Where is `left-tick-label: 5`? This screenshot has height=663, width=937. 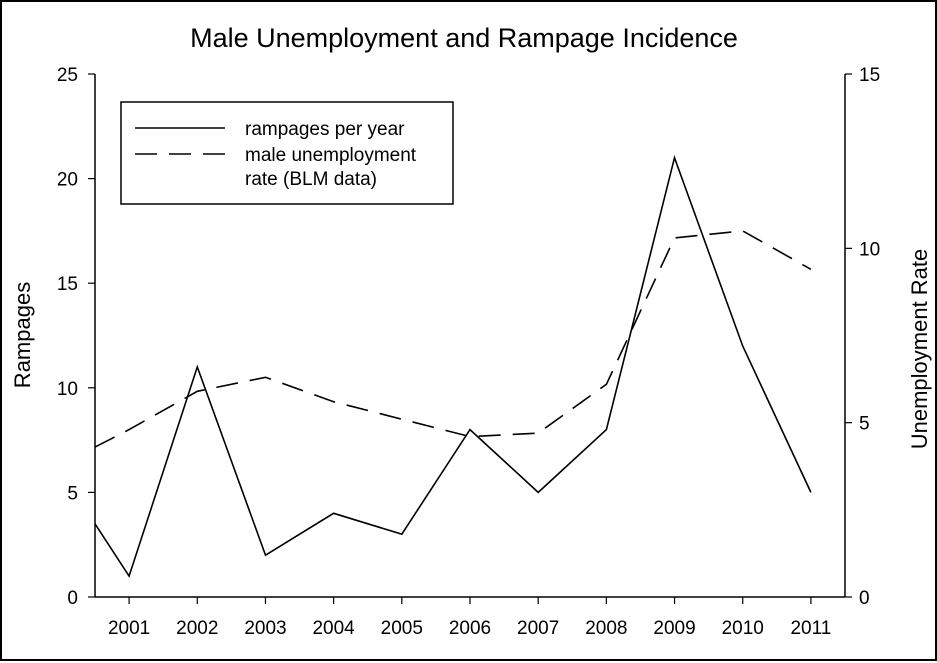 left-tick-label: 5 is located at coordinates (72, 493).